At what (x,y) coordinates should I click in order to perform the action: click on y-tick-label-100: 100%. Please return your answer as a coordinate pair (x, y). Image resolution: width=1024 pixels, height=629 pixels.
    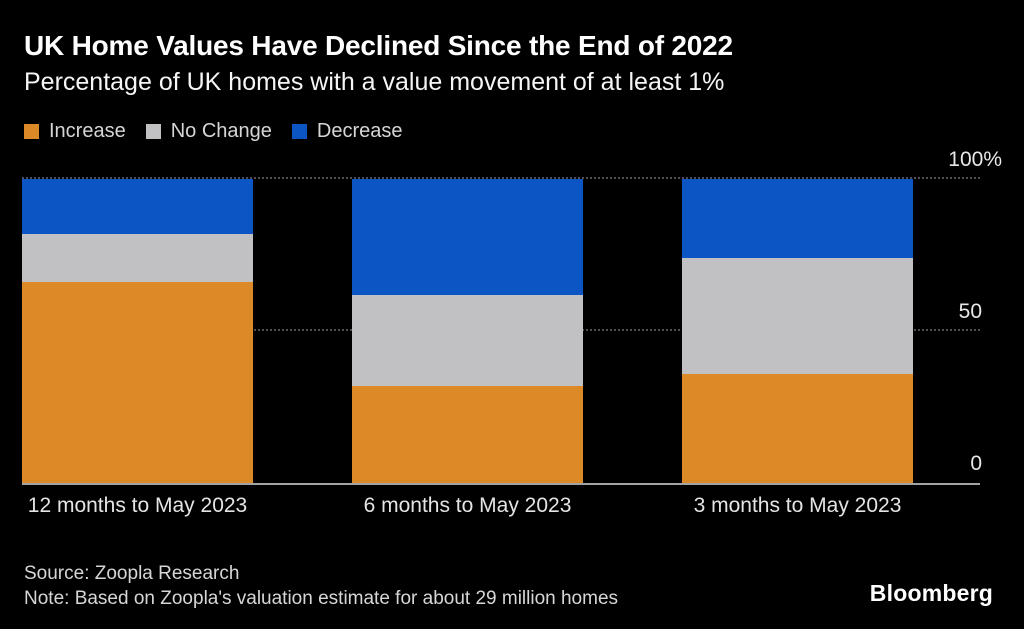
    Looking at the image, I should click on (975, 159).